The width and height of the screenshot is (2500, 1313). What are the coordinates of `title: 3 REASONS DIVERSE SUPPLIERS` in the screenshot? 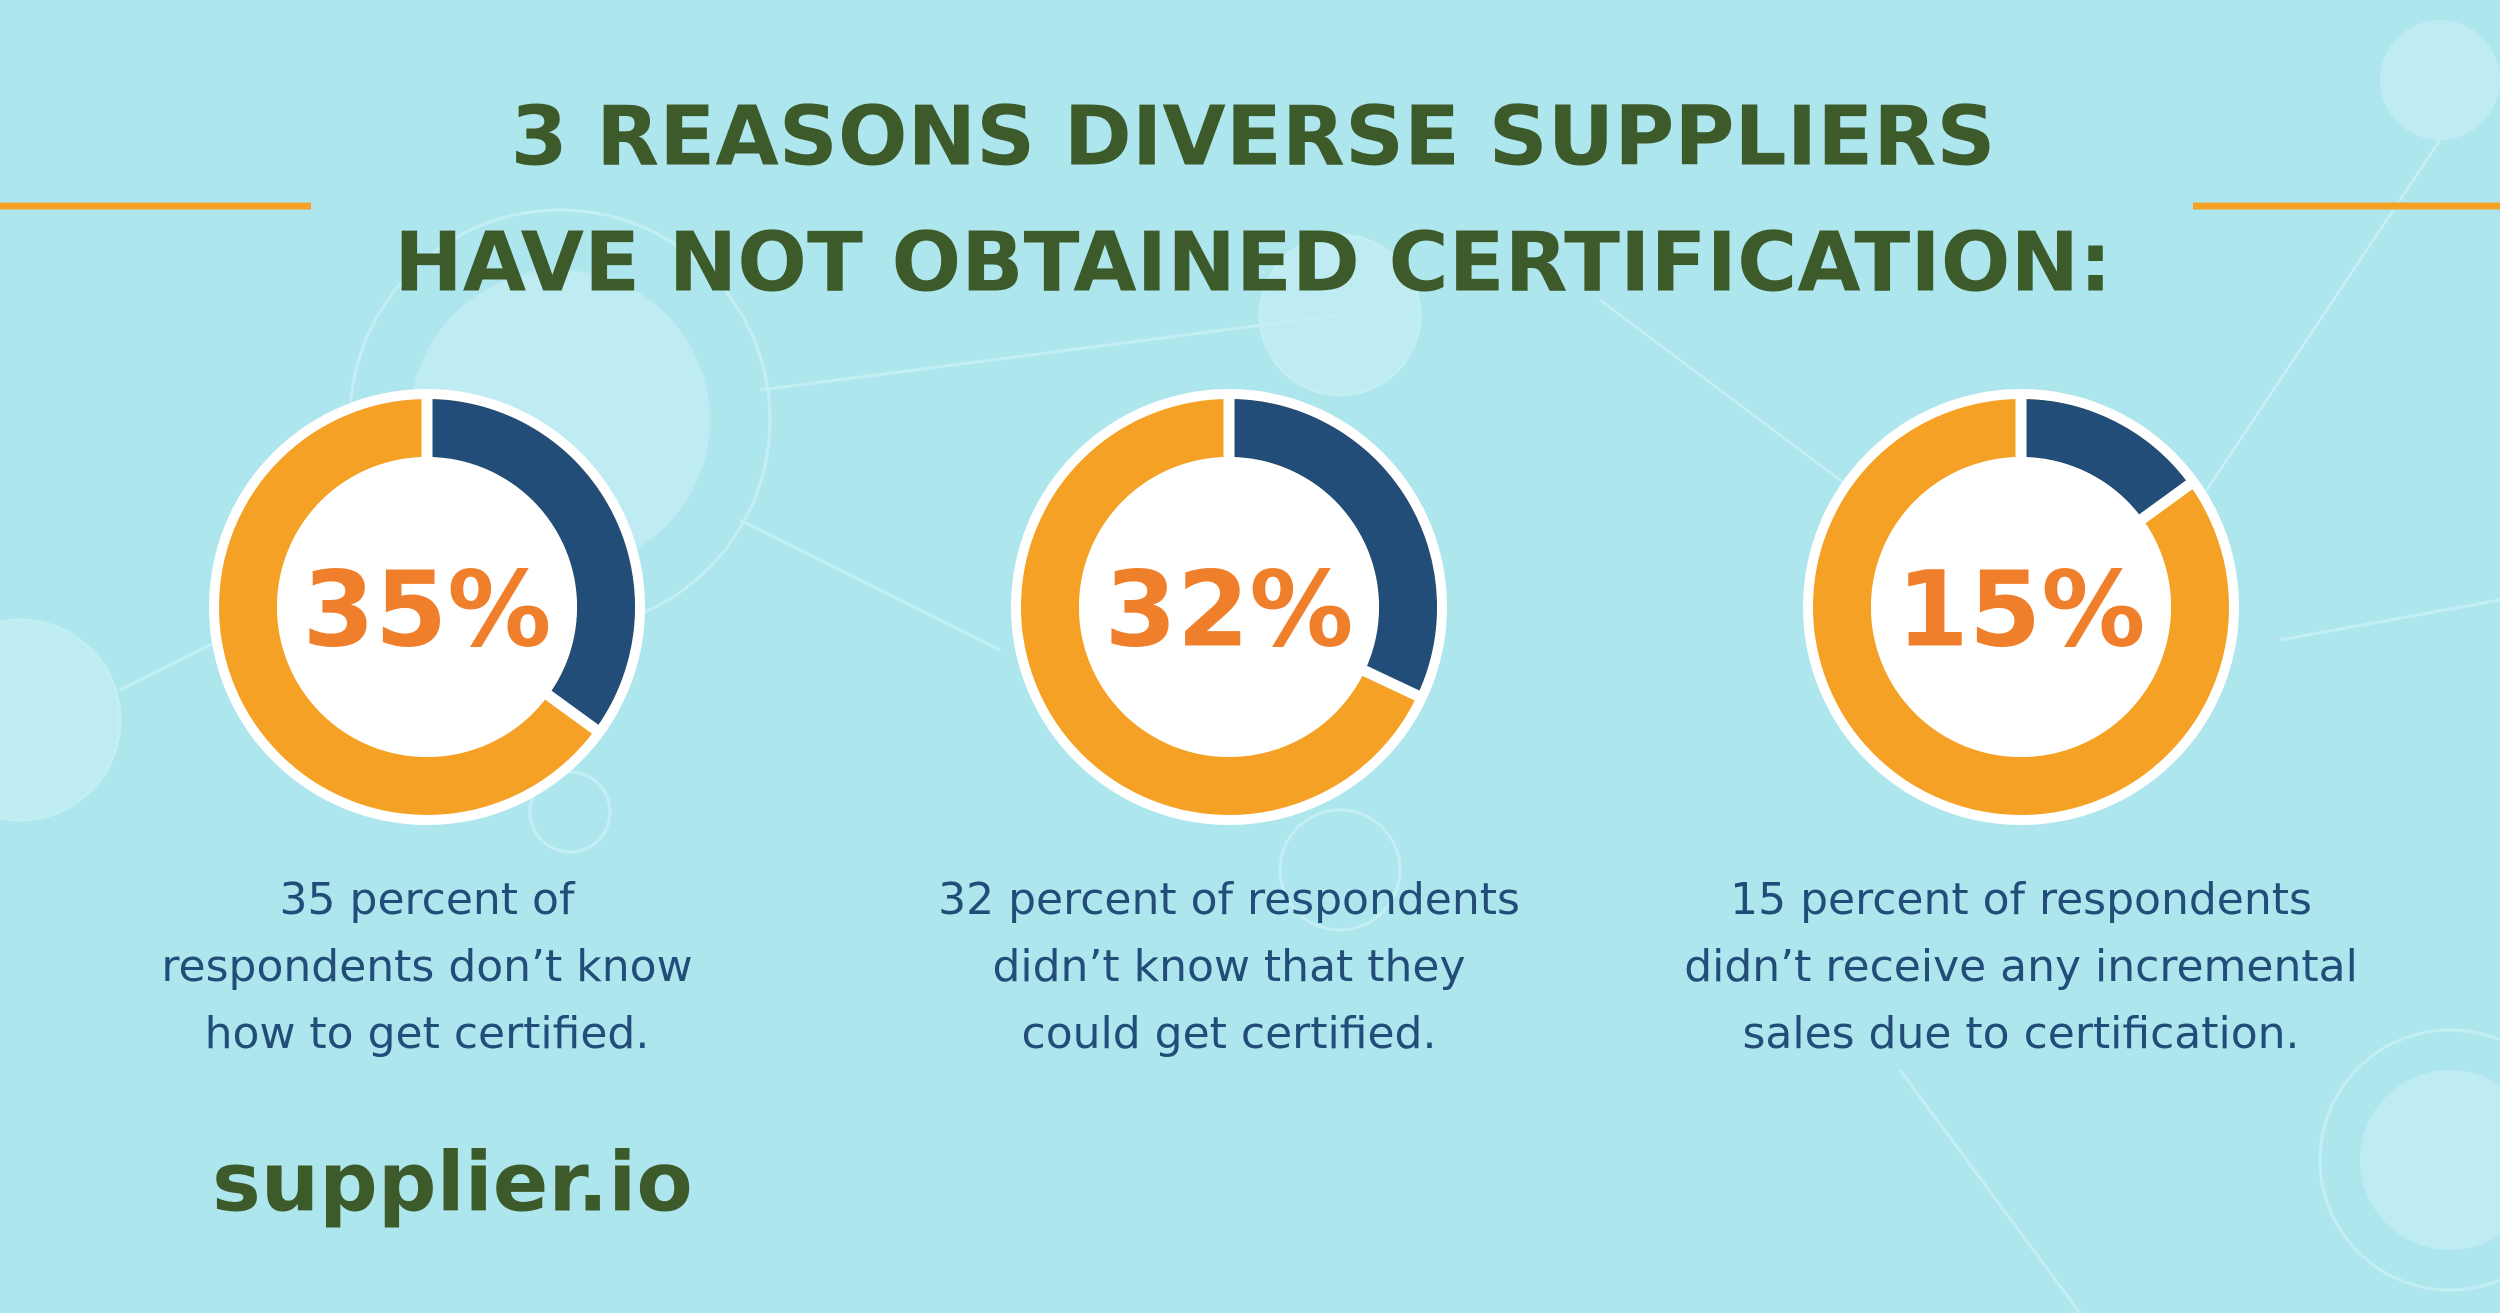 It's located at (1253, 136).